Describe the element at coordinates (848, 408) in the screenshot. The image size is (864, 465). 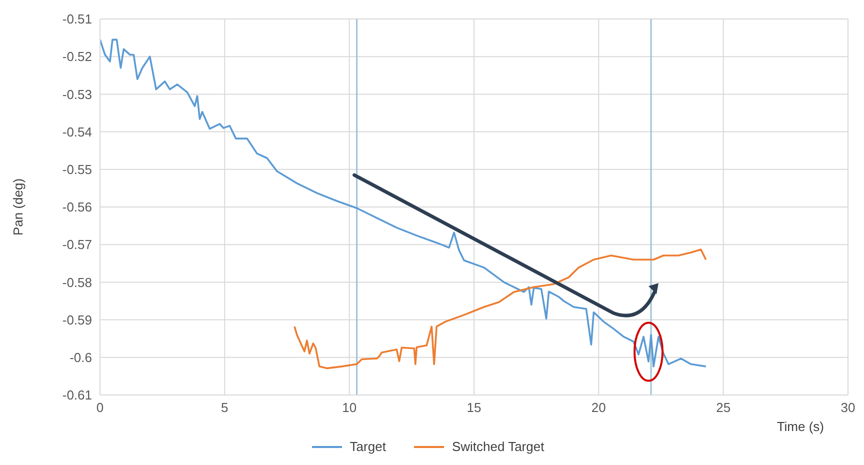
I see `x-tick-label: 30` at that location.